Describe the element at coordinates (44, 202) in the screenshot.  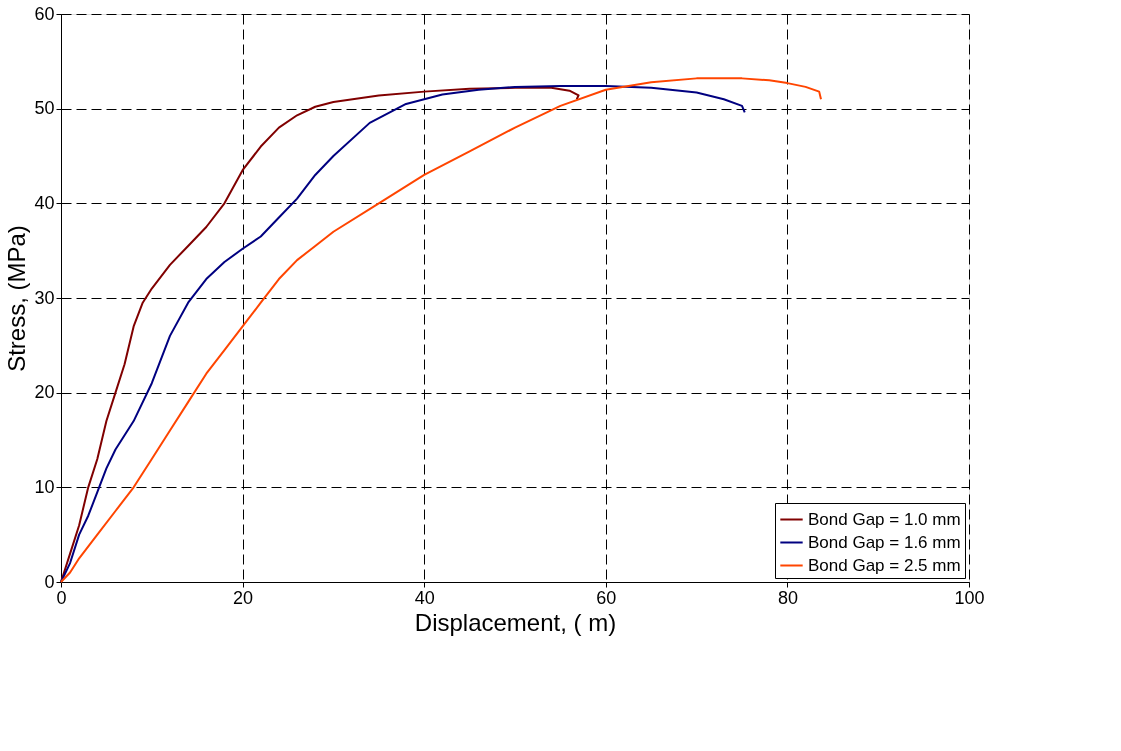
I see `y-tick-label: 40` at that location.